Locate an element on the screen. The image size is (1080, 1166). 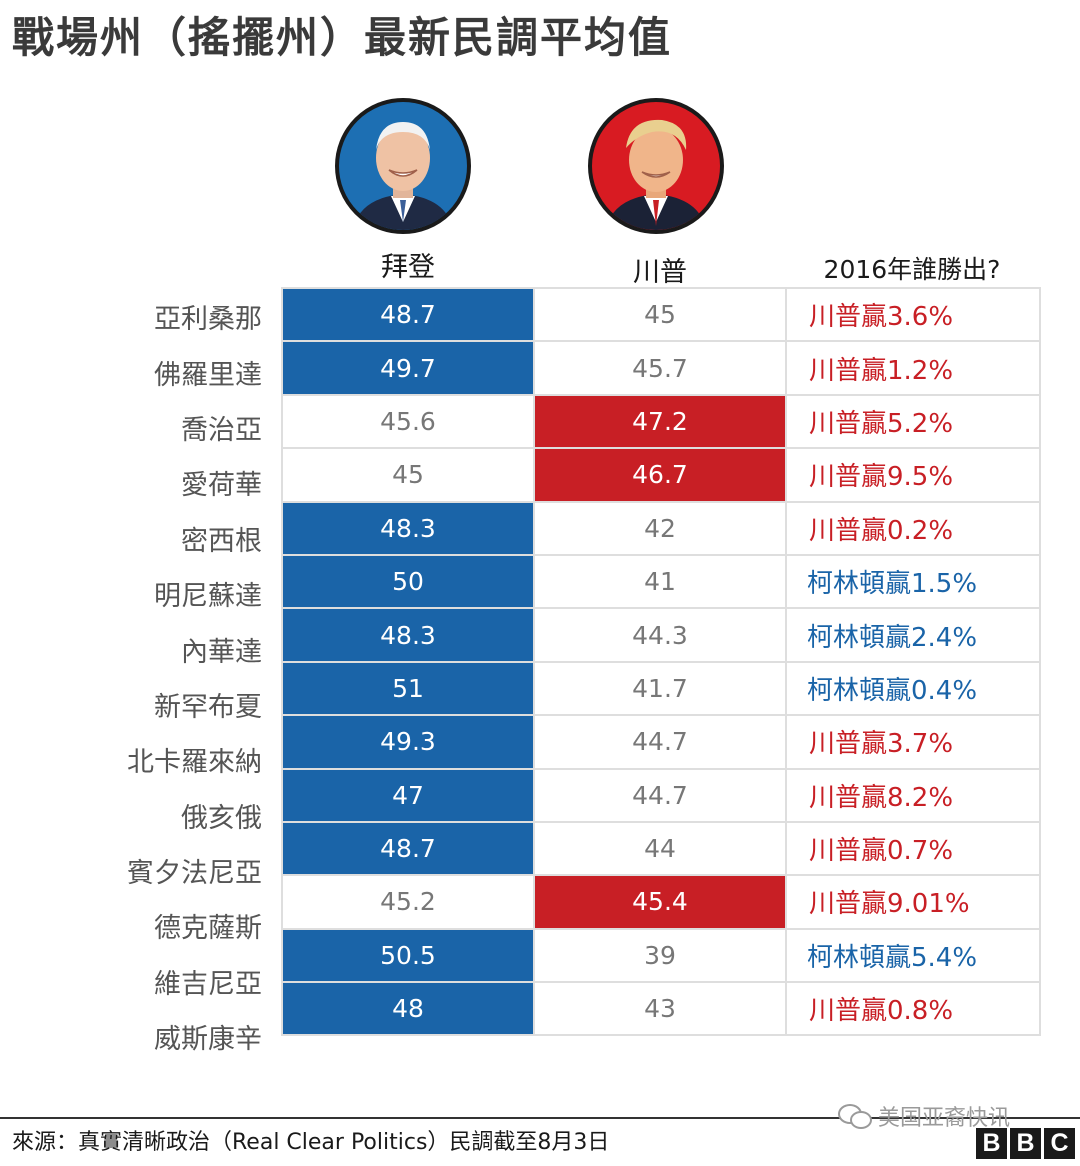
biden-poll-value: 49.7 is located at coordinates (409, 368).